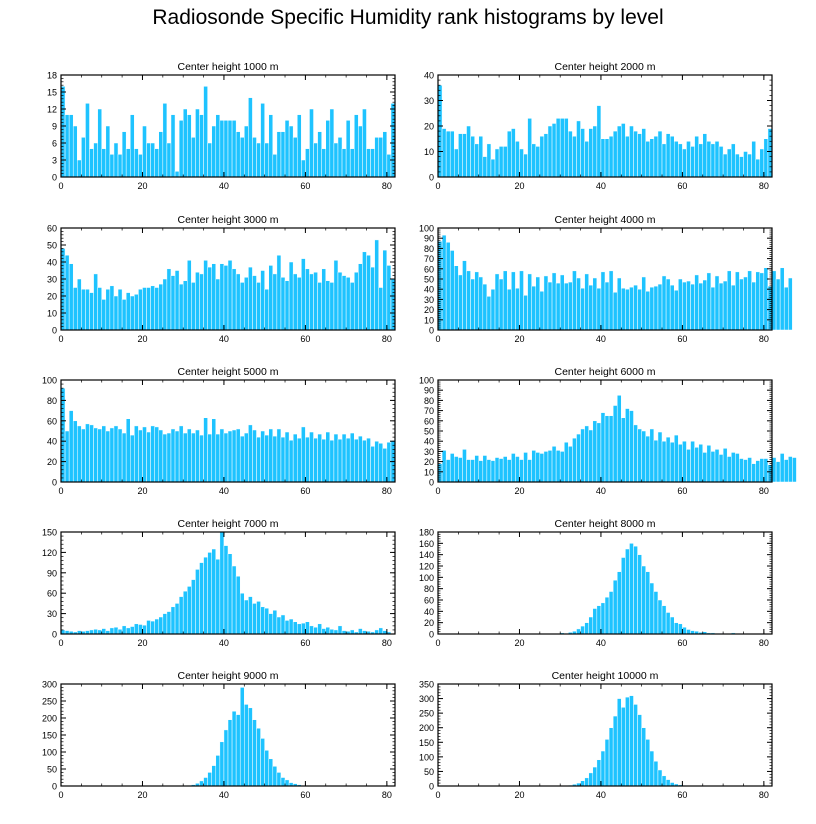  I want to click on x-tick-label: 20, so click(142, 491).